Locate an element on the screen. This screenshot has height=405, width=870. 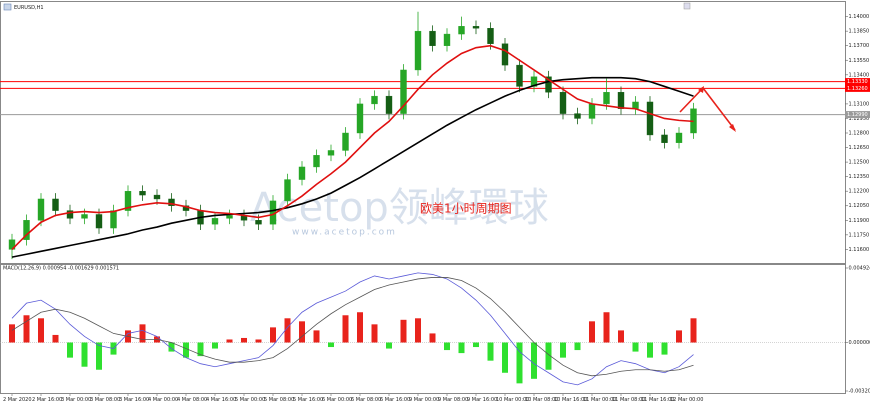
y-tick-label: 1.11600 is located at coordinates (859, 250).